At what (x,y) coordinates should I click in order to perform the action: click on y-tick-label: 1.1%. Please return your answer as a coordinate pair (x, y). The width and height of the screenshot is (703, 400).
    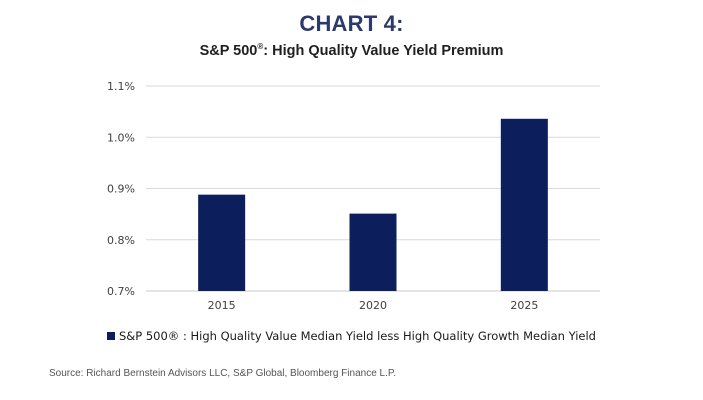
    Looking at the image, I should click on (121, 86).